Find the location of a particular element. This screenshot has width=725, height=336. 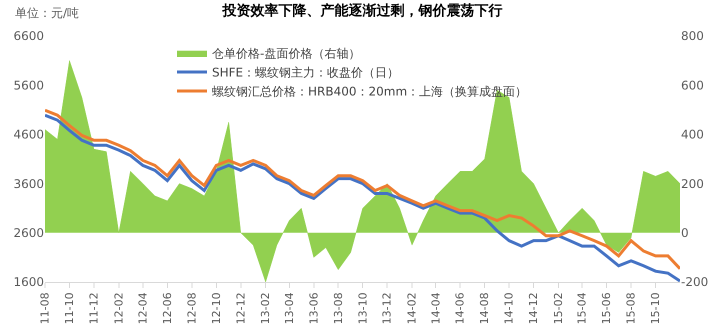

x-tick-label: 11-08 is located at coordinates (45, 308).